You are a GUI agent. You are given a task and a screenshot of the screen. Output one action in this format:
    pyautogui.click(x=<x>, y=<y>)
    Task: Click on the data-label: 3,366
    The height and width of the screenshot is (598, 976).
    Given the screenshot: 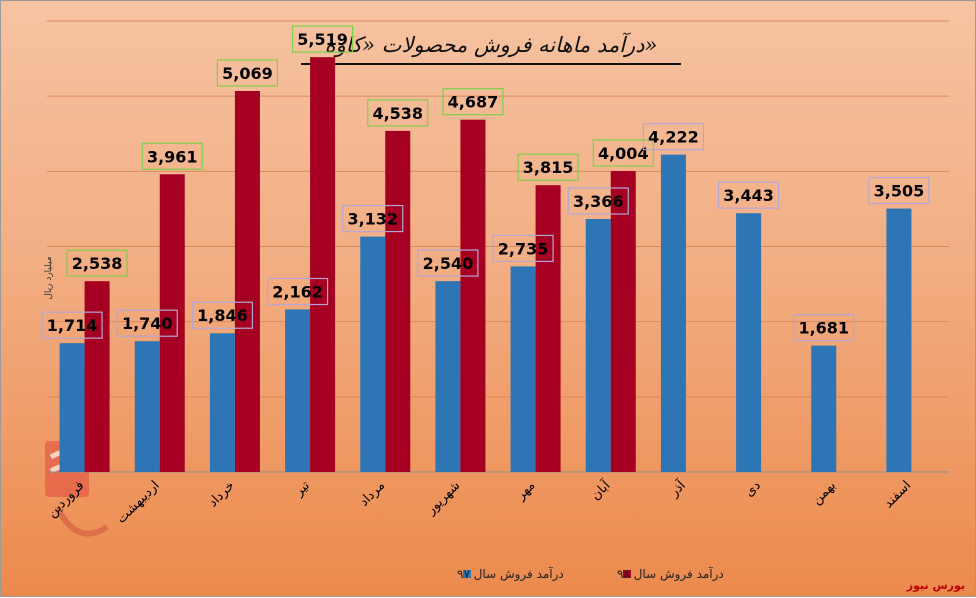 What is the action you would take?
    pyautogui.click(x=598, y=201)
    